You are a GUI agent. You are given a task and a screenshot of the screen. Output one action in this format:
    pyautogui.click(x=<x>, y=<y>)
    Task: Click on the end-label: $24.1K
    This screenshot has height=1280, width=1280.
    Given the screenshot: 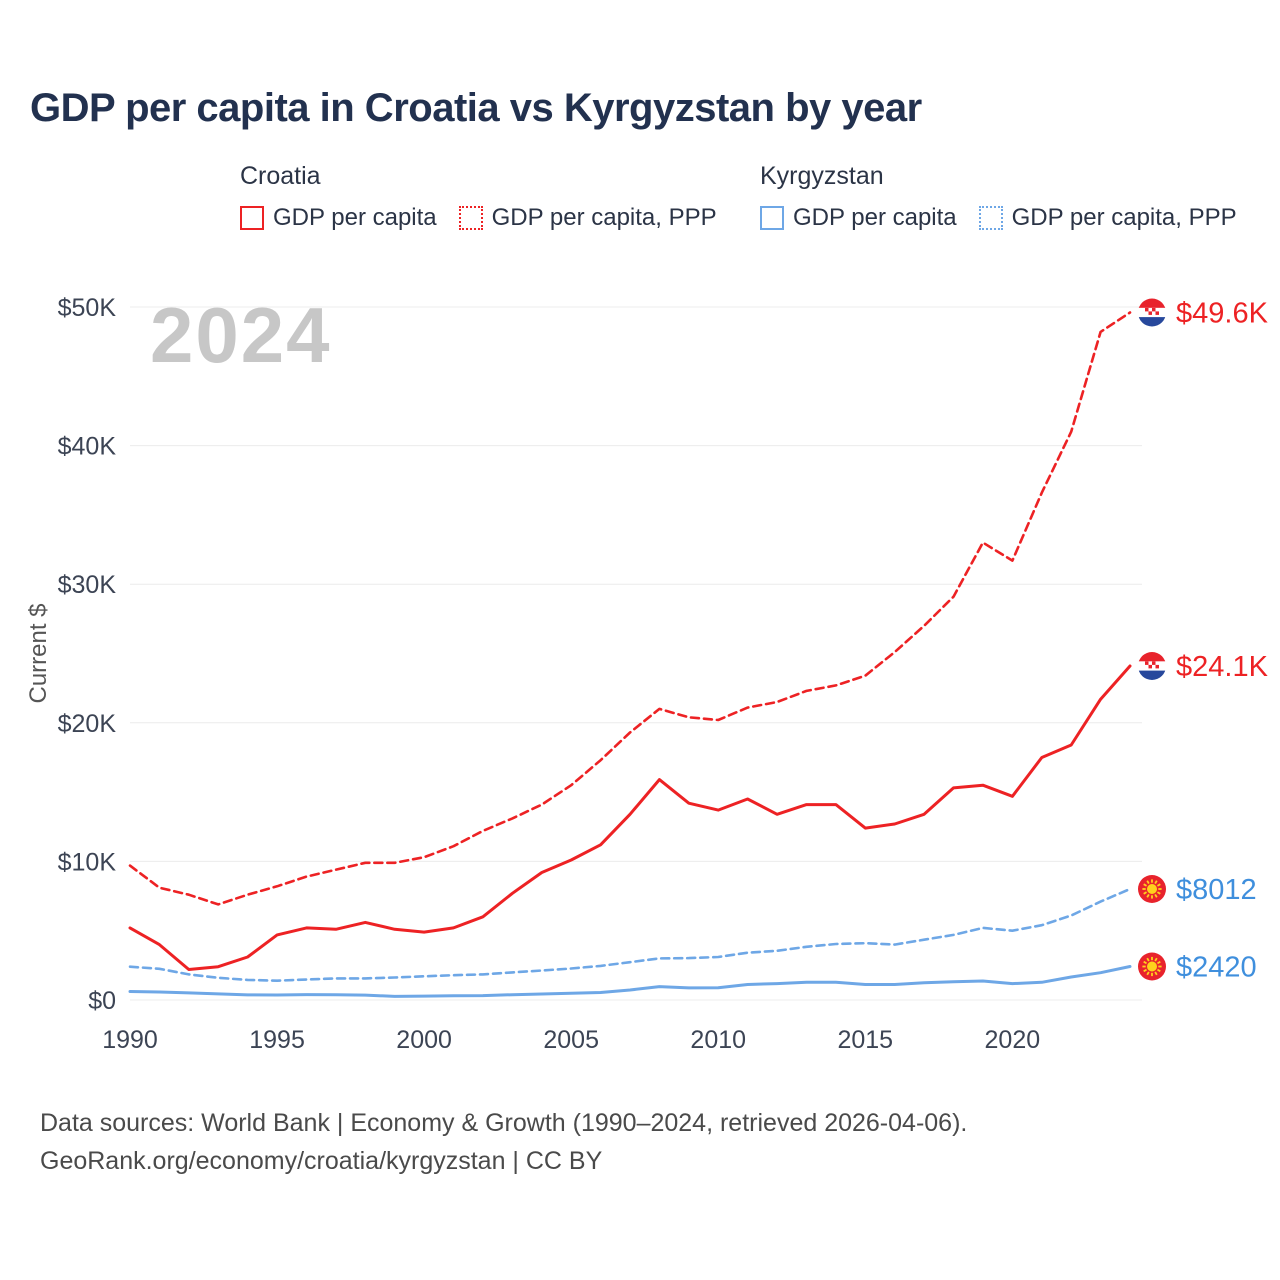 What is the action you would take?
    pyautogui.click(x=1222, y=667)
    